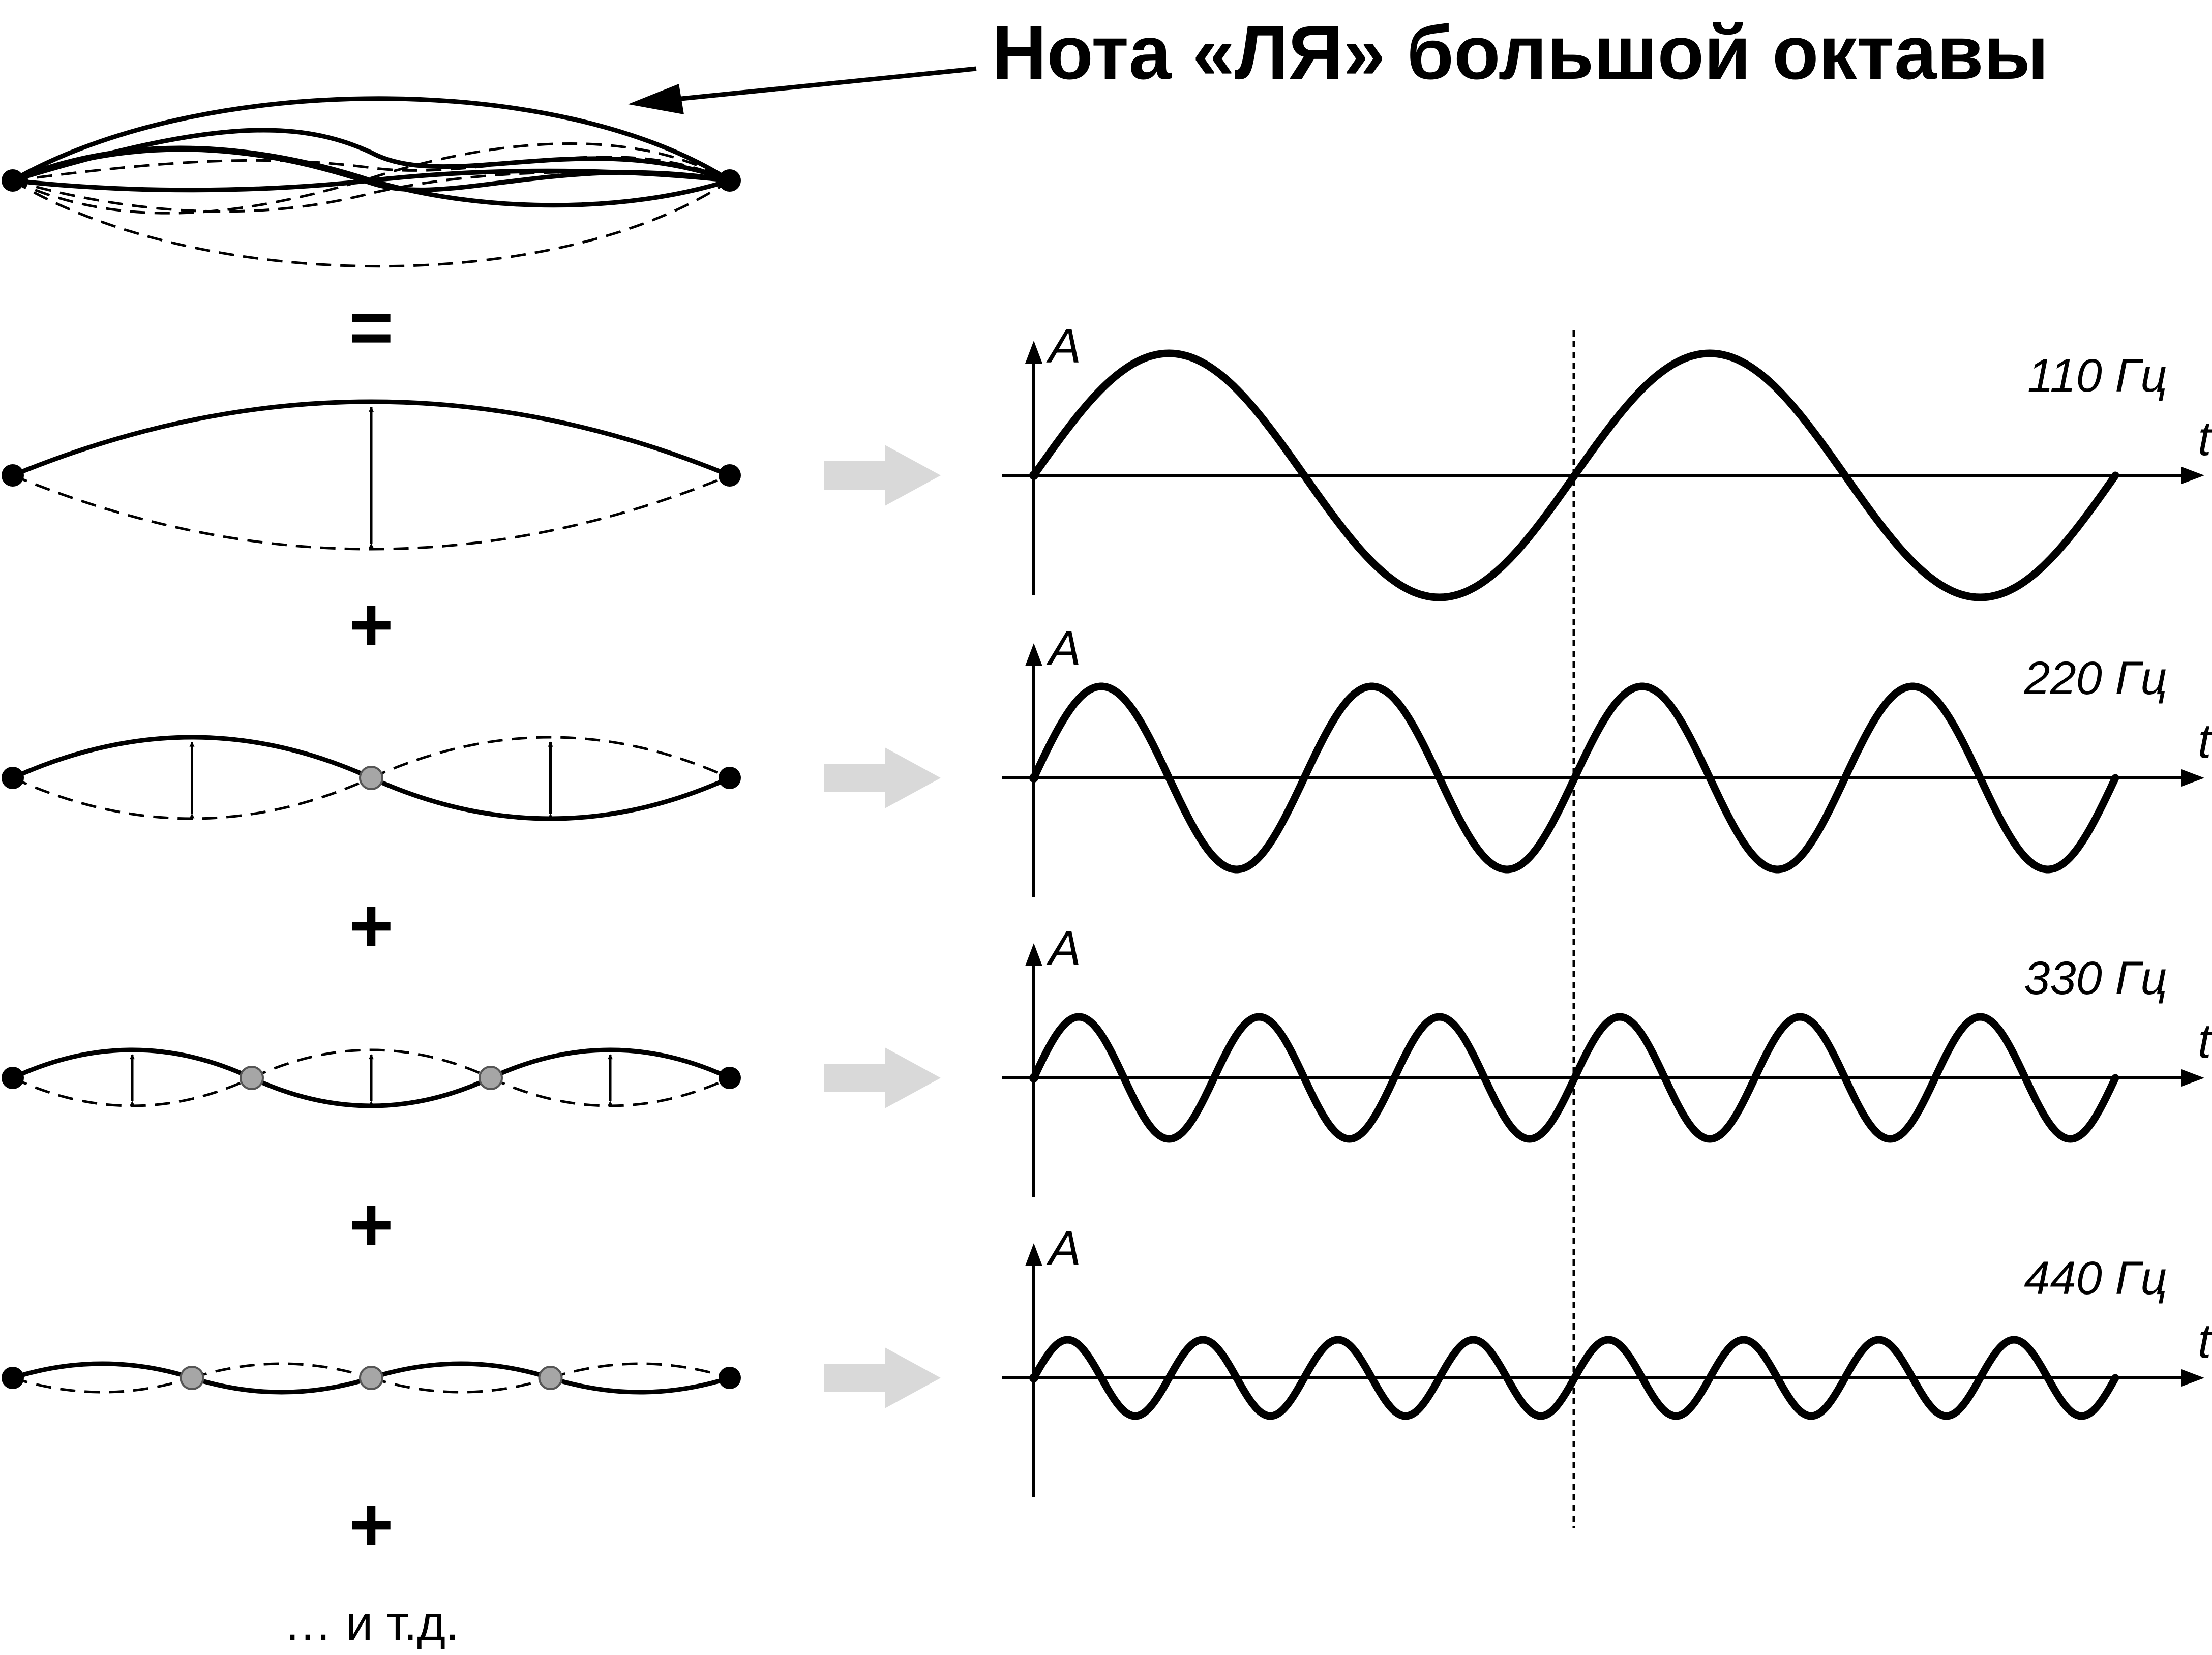  I want to click on etc-label: … и т.д., so click(371, 1623).